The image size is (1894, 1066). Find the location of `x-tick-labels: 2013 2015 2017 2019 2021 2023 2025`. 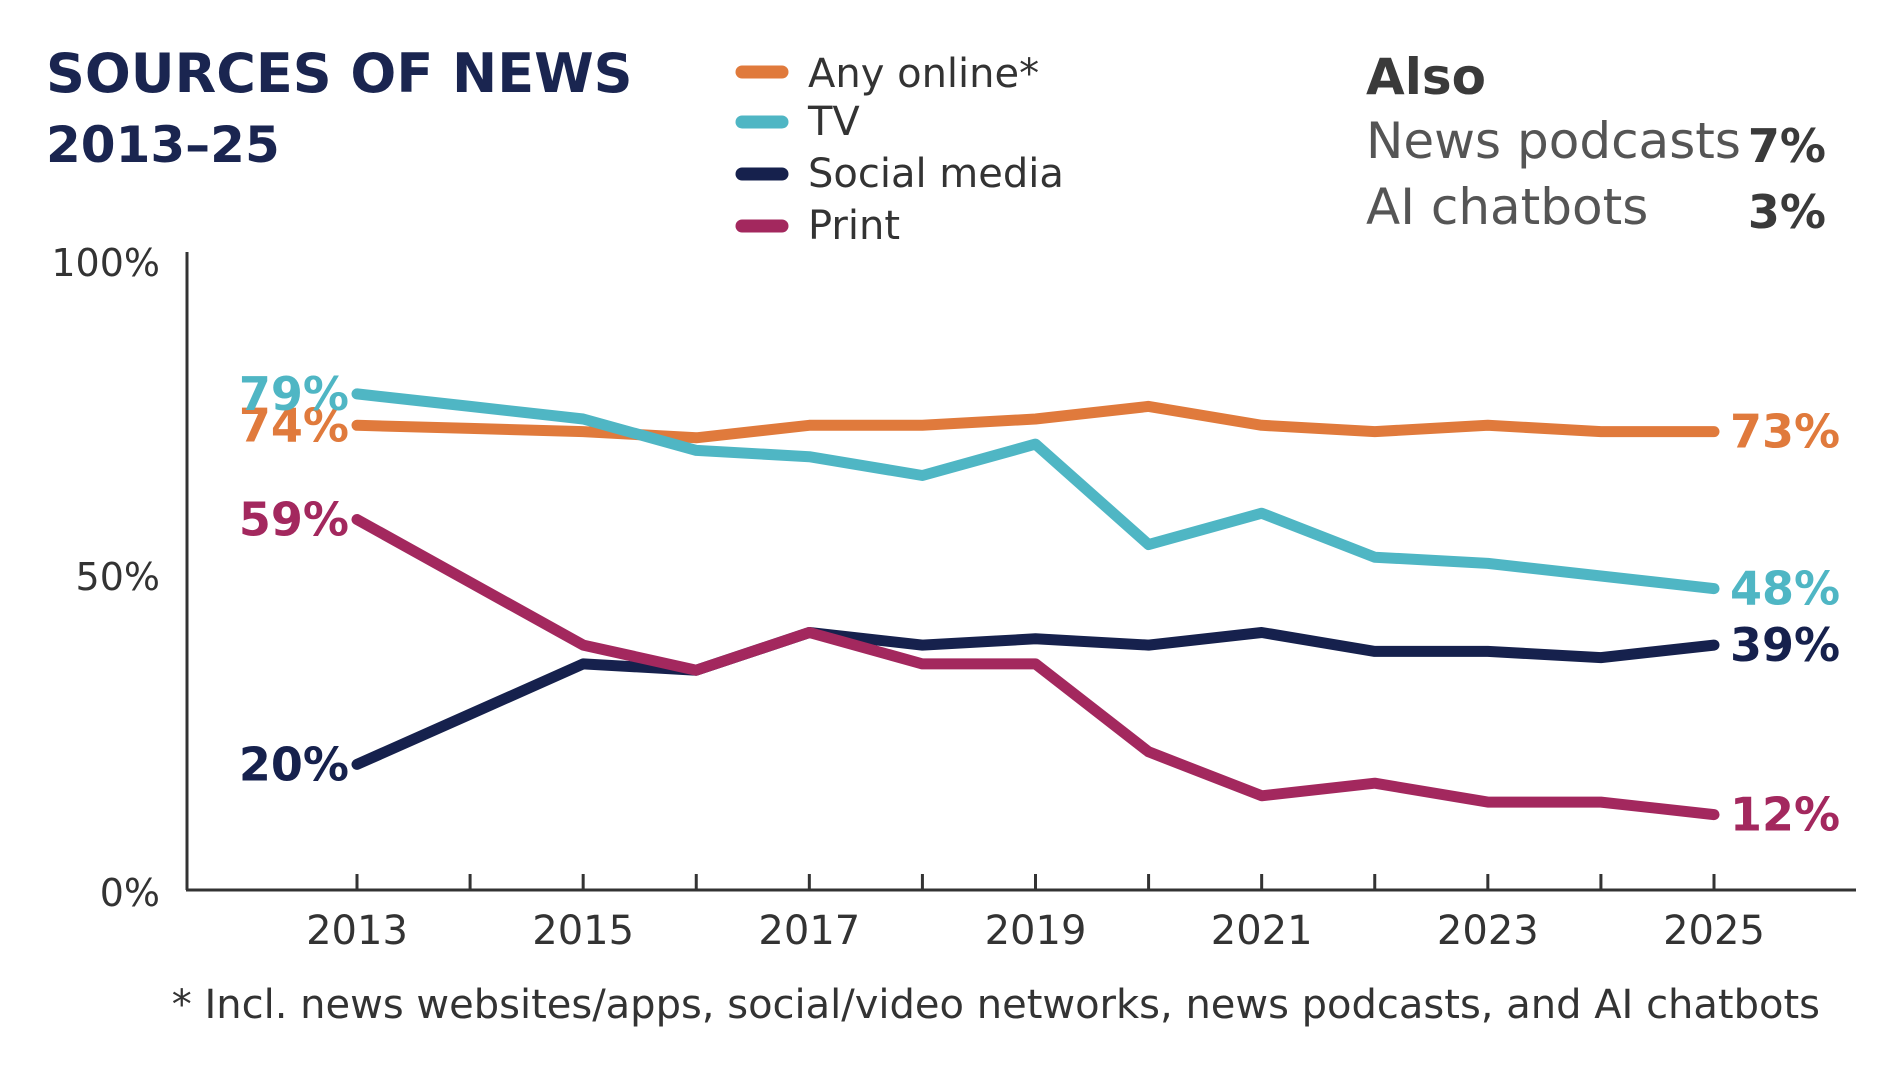

x-tick-labels: 2013 2015 2017 2019 2021 2023 2025 is located at coordinates (1035, 931).